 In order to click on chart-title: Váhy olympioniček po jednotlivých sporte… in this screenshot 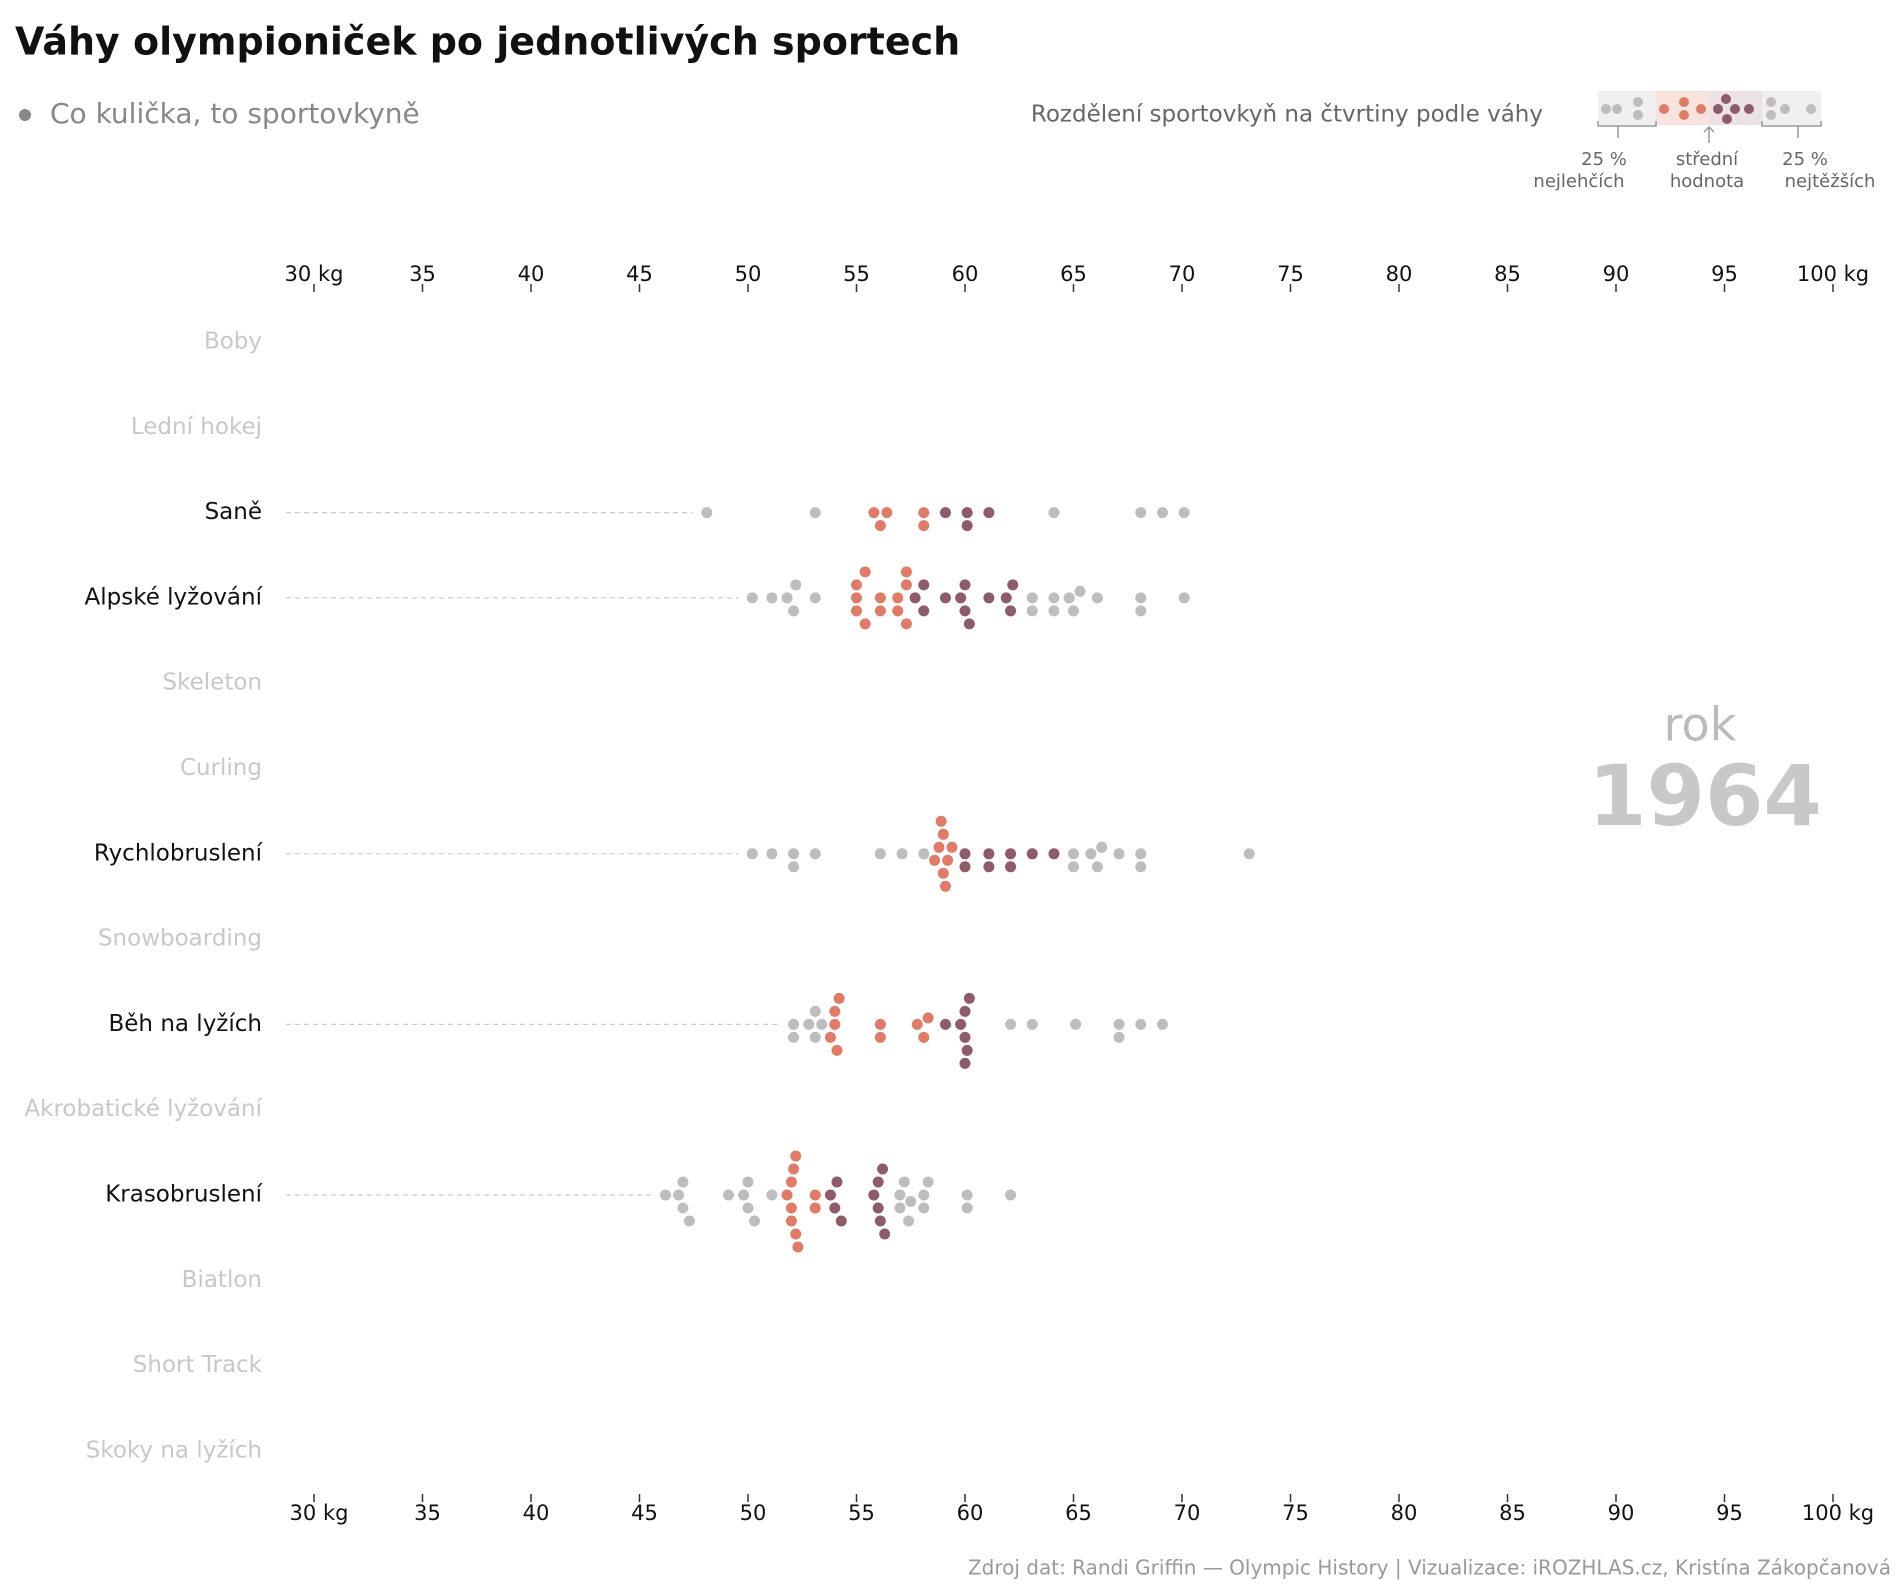, I will do `click(487, 42)`.